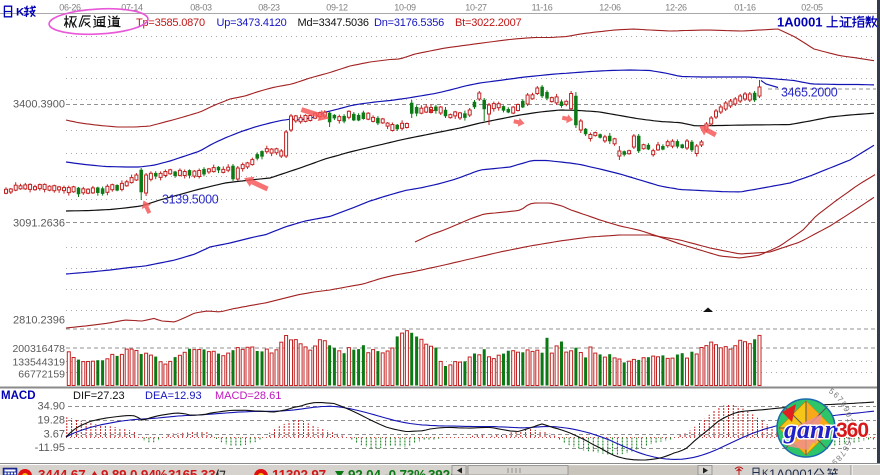 The image size is (880, 475). I want to click on svg-text: 3465.2000, so click(809, 93).